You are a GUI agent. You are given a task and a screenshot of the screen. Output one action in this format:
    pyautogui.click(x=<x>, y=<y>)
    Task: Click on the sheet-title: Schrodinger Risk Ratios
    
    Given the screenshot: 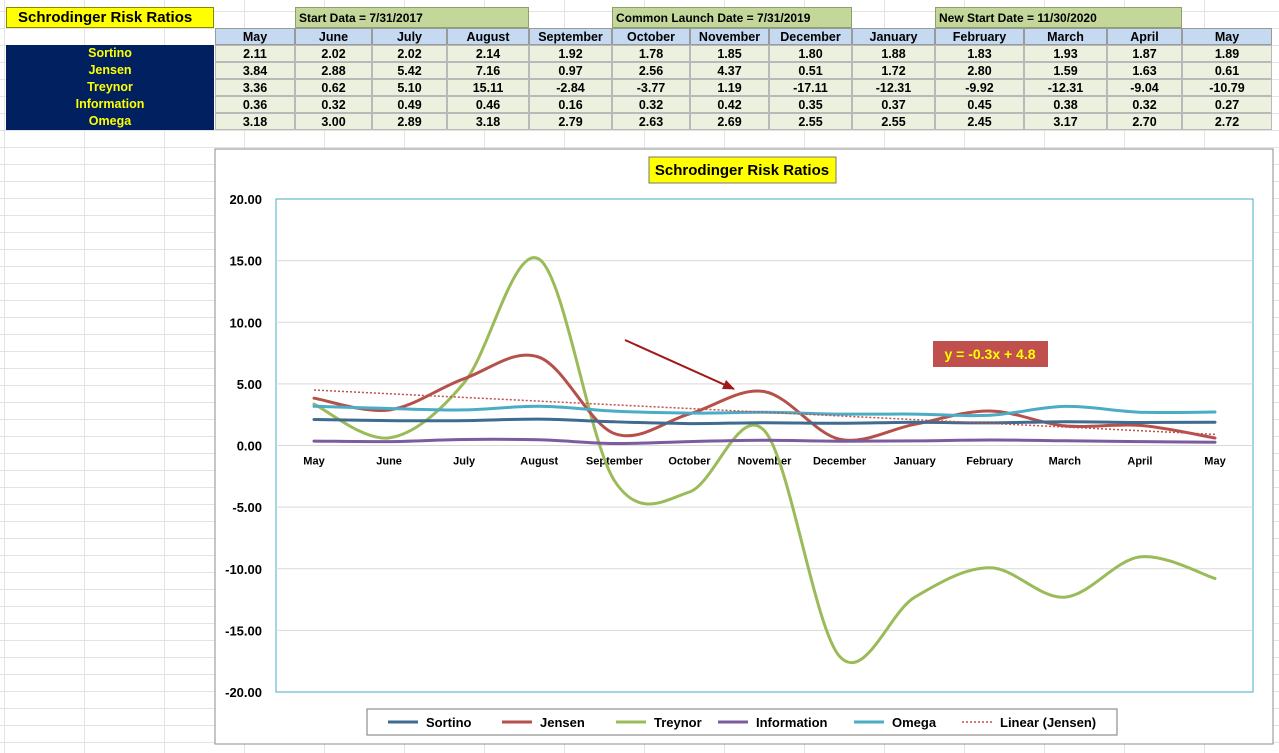 What is the action you would take?
    pyautogui.click(x=110, y=17)
    